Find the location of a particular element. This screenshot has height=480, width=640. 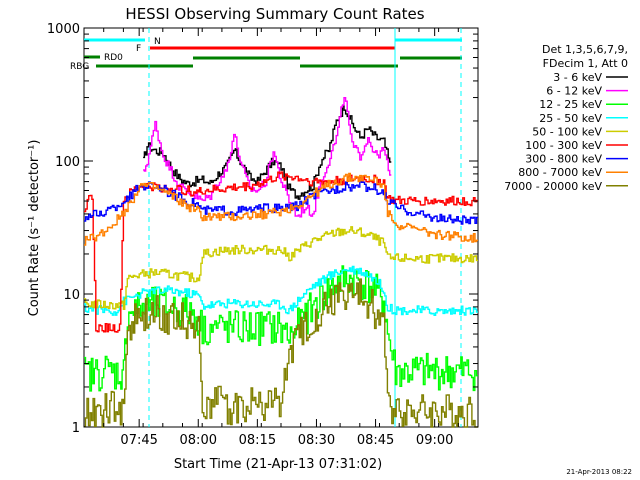

flag-n-label: N is located at coordinates (157, 42).